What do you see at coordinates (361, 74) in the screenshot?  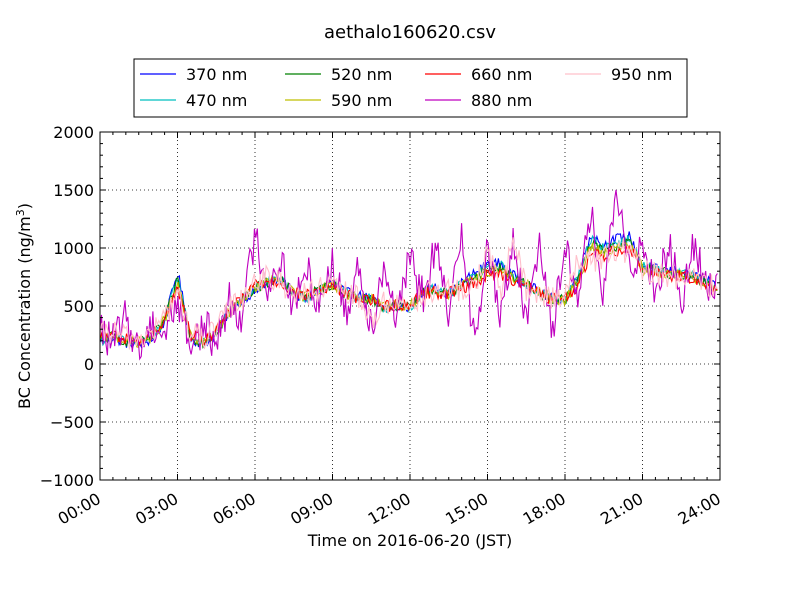 I see `legend-label: 520 nm` at bounding box center [361, 74].